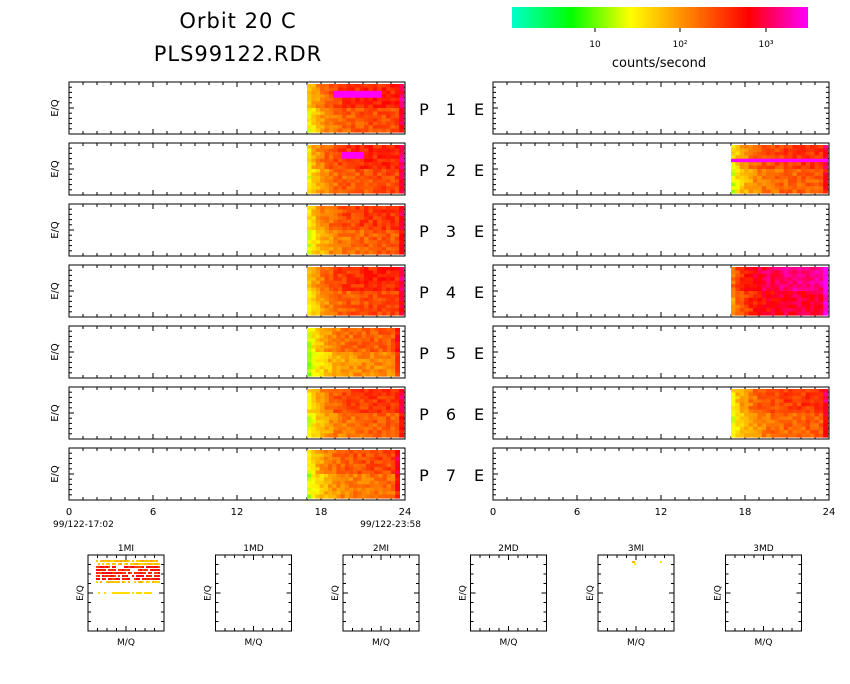 This screenshot has width=850, height=684. What do you see at coordinates (508, 593) in the screenshot?
I see `mass-panel-frame` at bounding box center [508, 593].